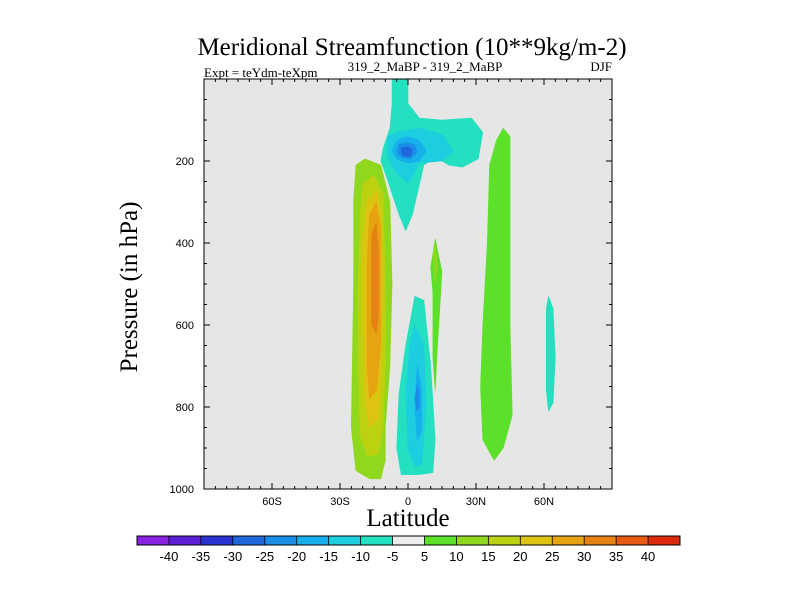  What do you see at coordinates (393, 556) in the screenshot?
I see `colorbar-label: -5` at bounding box center [393, 556].